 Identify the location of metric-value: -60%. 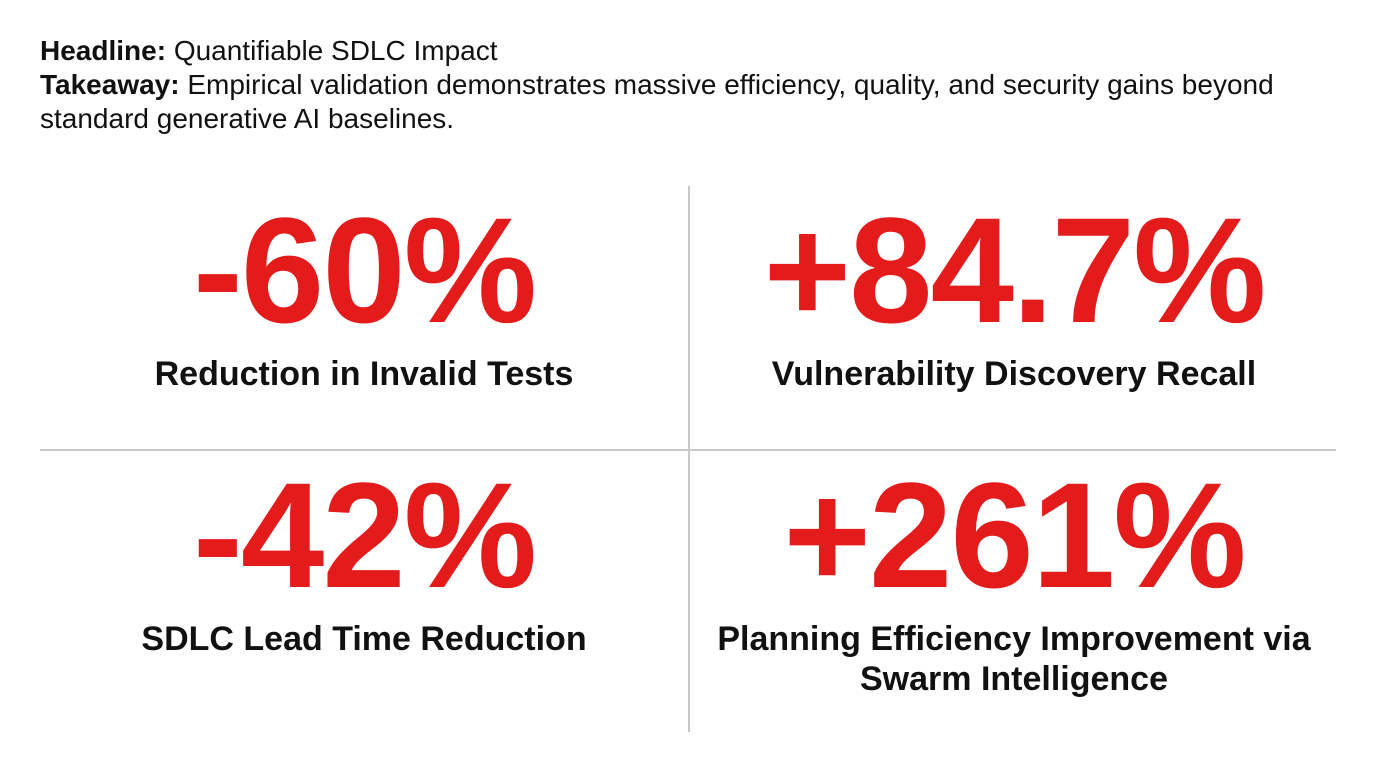
(364, 270).